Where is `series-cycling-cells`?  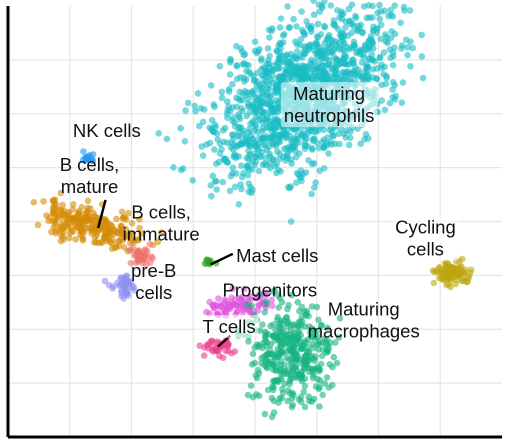
series-cycling-cells is located at coordinates (452, 273).